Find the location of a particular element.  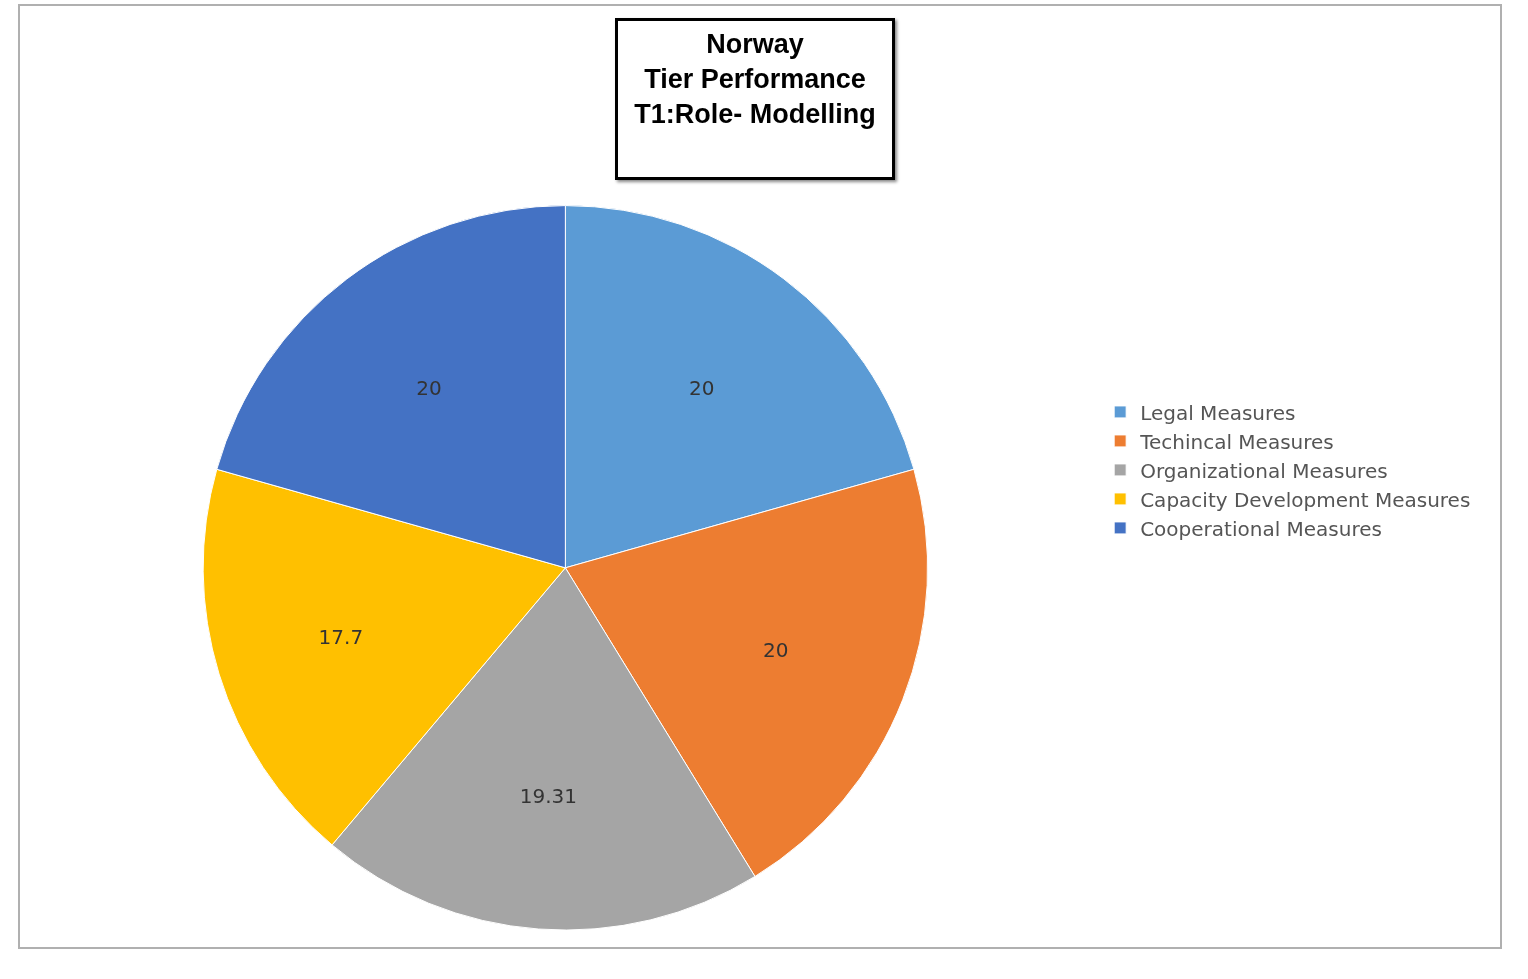

chart-title: Norway Tier Performance T1:Role- Modelling is located at coordinates (755, 99).